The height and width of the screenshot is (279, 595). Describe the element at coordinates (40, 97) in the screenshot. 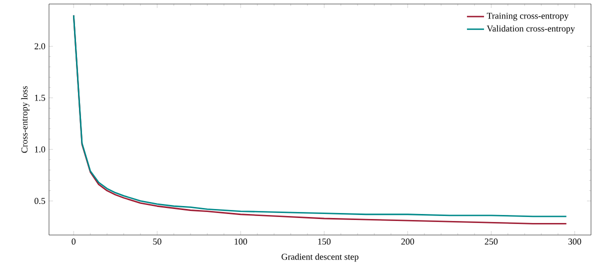

I see `y-tick-label: 1.5` at that location.